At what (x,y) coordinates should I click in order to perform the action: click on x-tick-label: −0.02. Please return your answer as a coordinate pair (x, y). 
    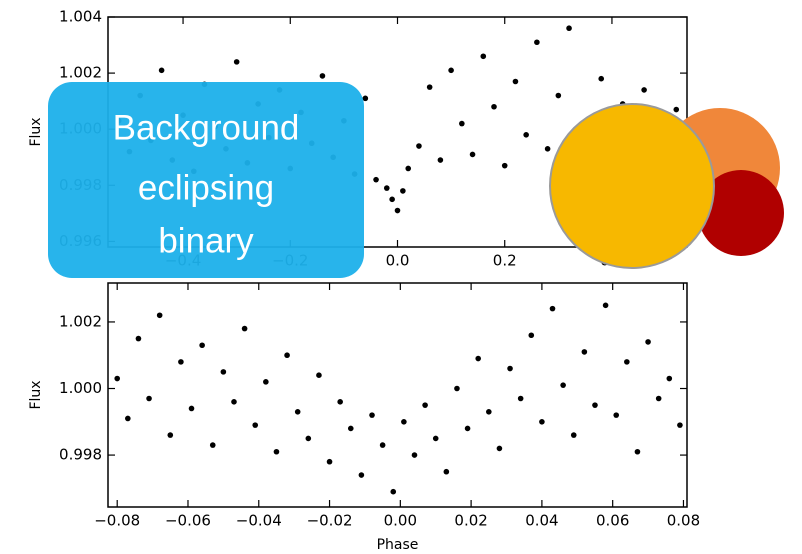
    Looking at the image, I should click on (330, 521).